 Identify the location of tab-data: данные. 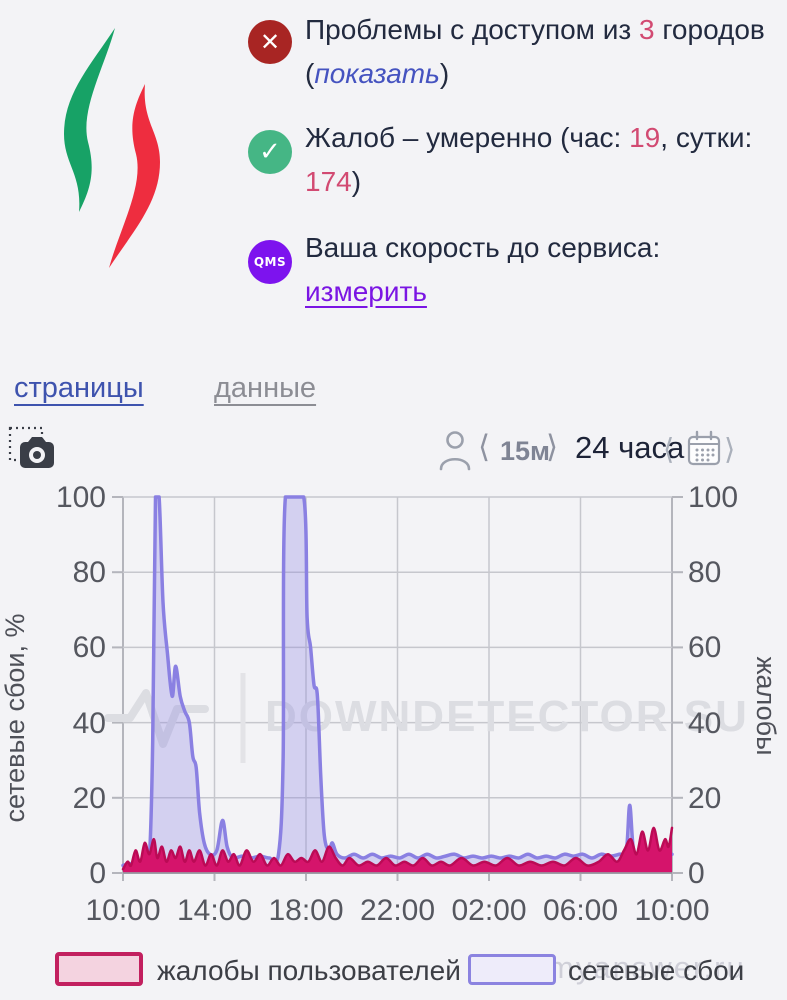
(265, 388).